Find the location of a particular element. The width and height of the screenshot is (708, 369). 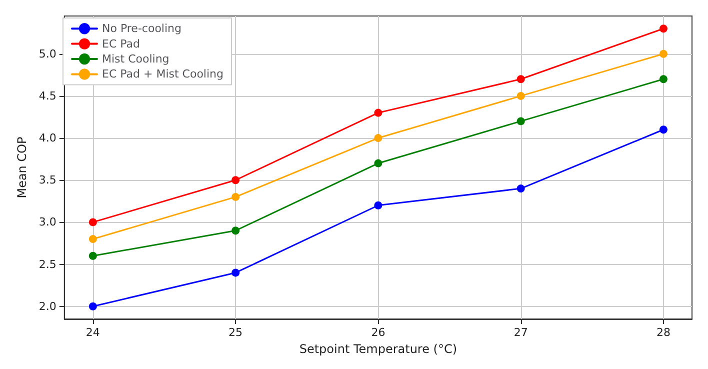

x-axis-title: Setpoint Temperature (°C) is located at coordinates (378, 349).